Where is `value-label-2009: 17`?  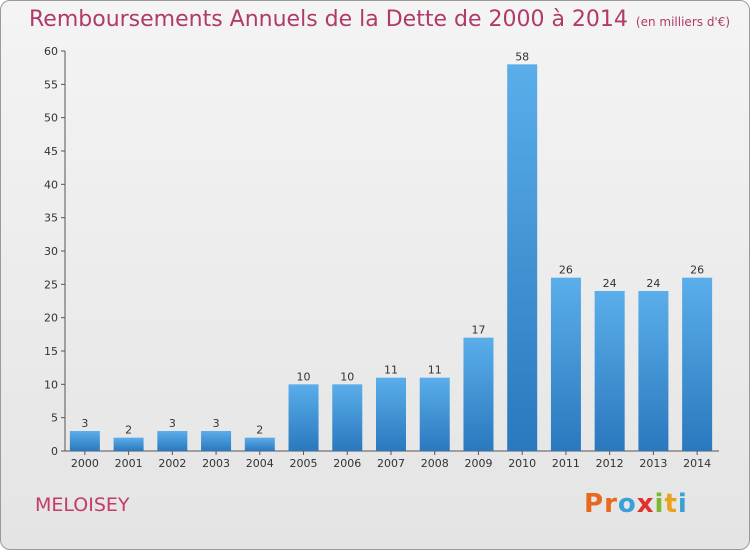 value-label-2009: 17 is located at coordinates (478, 330).